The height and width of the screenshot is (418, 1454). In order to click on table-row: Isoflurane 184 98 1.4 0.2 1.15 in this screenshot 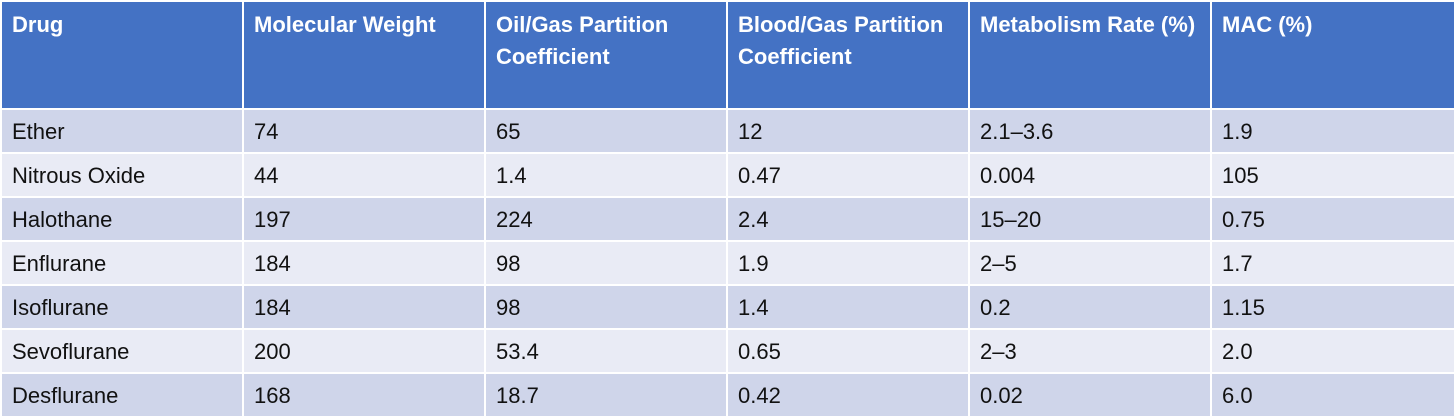, I will do `click(727, 307)`.